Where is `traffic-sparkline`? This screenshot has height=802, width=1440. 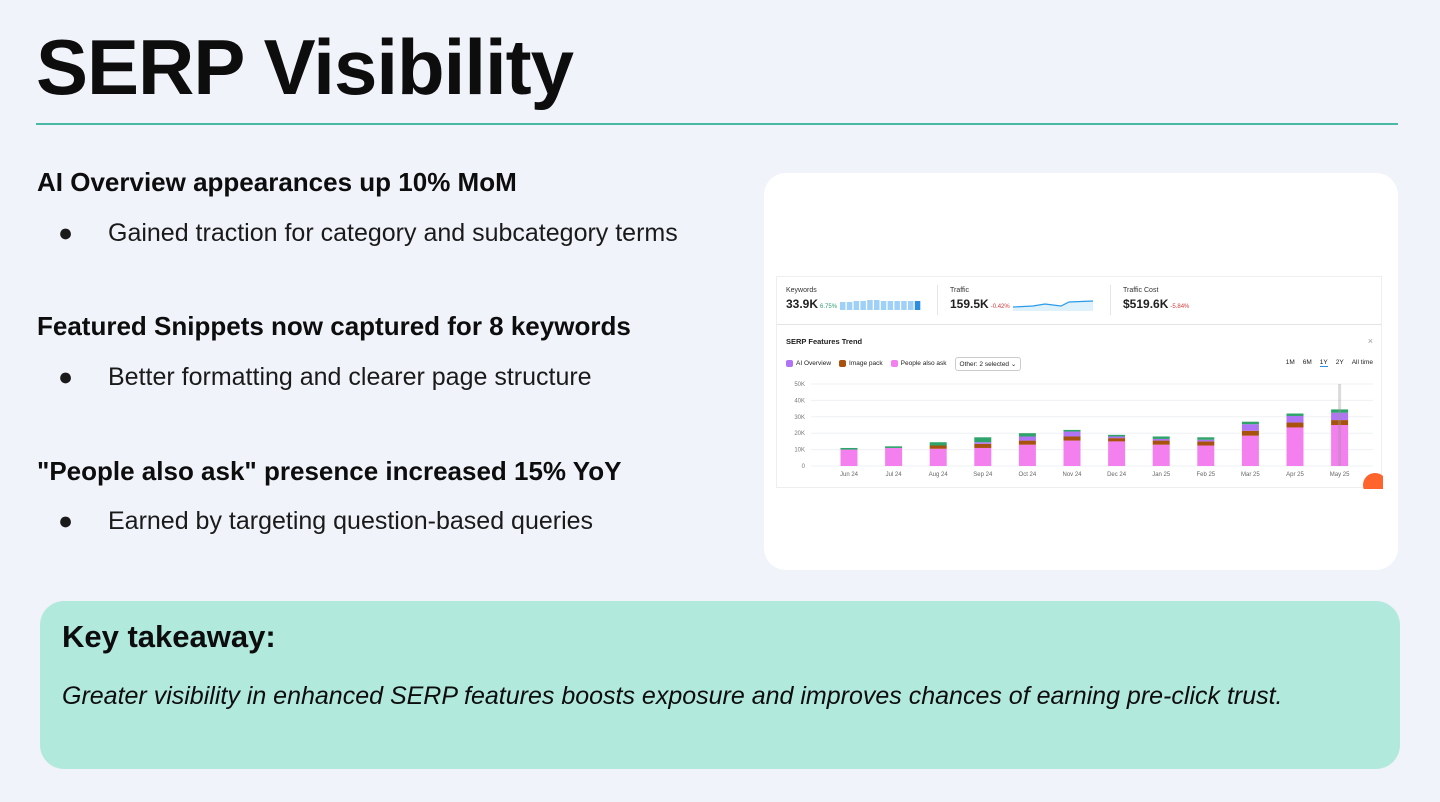 traffic-sparkline is located at coordinates (1053, 305).